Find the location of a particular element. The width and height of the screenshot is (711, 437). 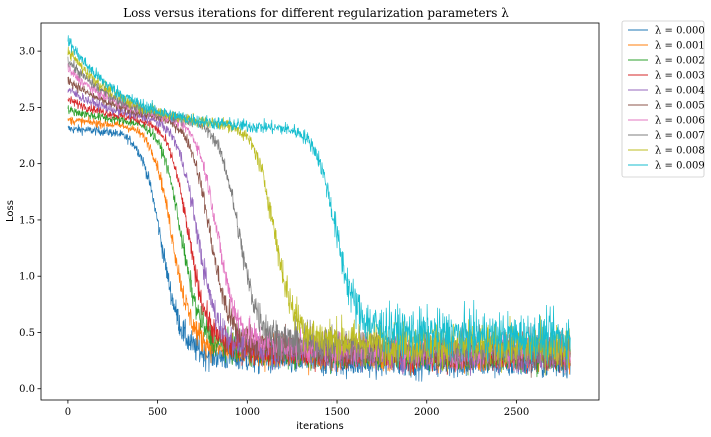

y-tick-label-5: 2.5 is located at coordinates (27, 108).